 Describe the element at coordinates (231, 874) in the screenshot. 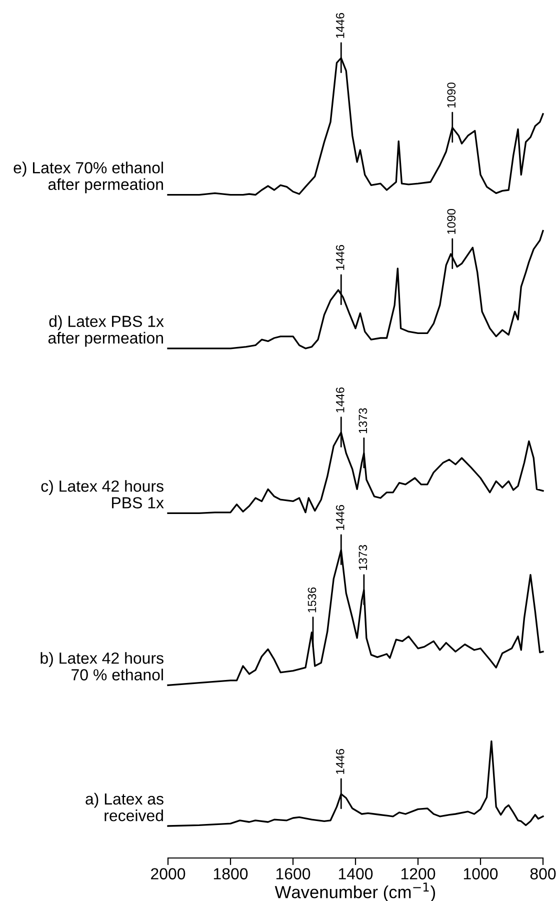

I see `x-tick-label: 1800` at that location.